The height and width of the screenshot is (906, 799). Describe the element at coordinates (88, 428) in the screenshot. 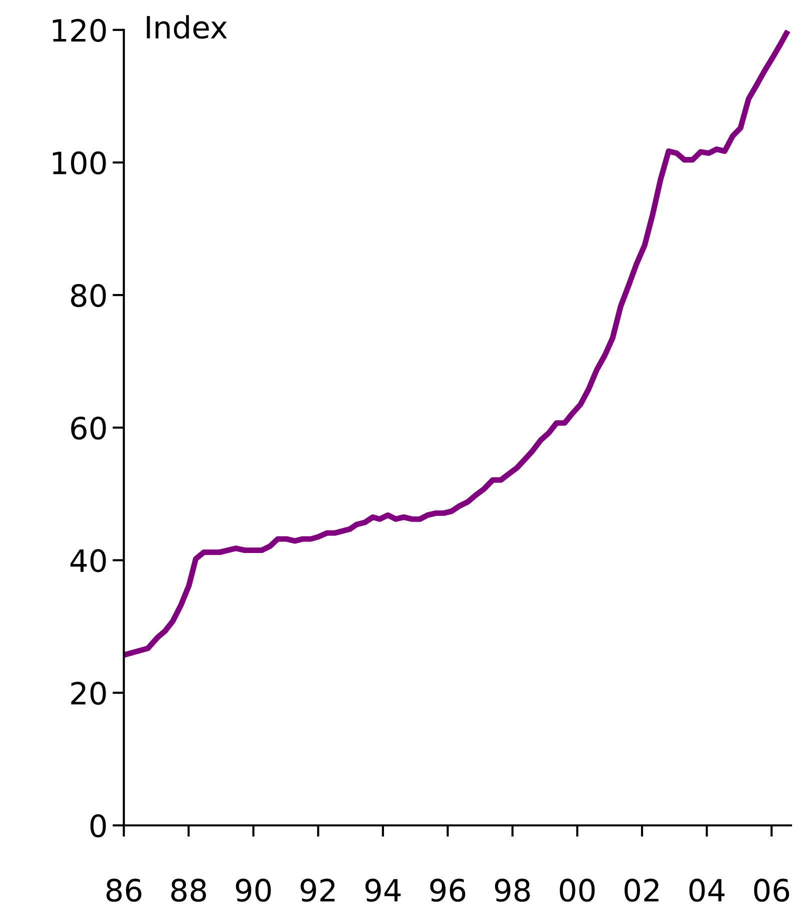

I see `y-tick-label: 60` at that location.